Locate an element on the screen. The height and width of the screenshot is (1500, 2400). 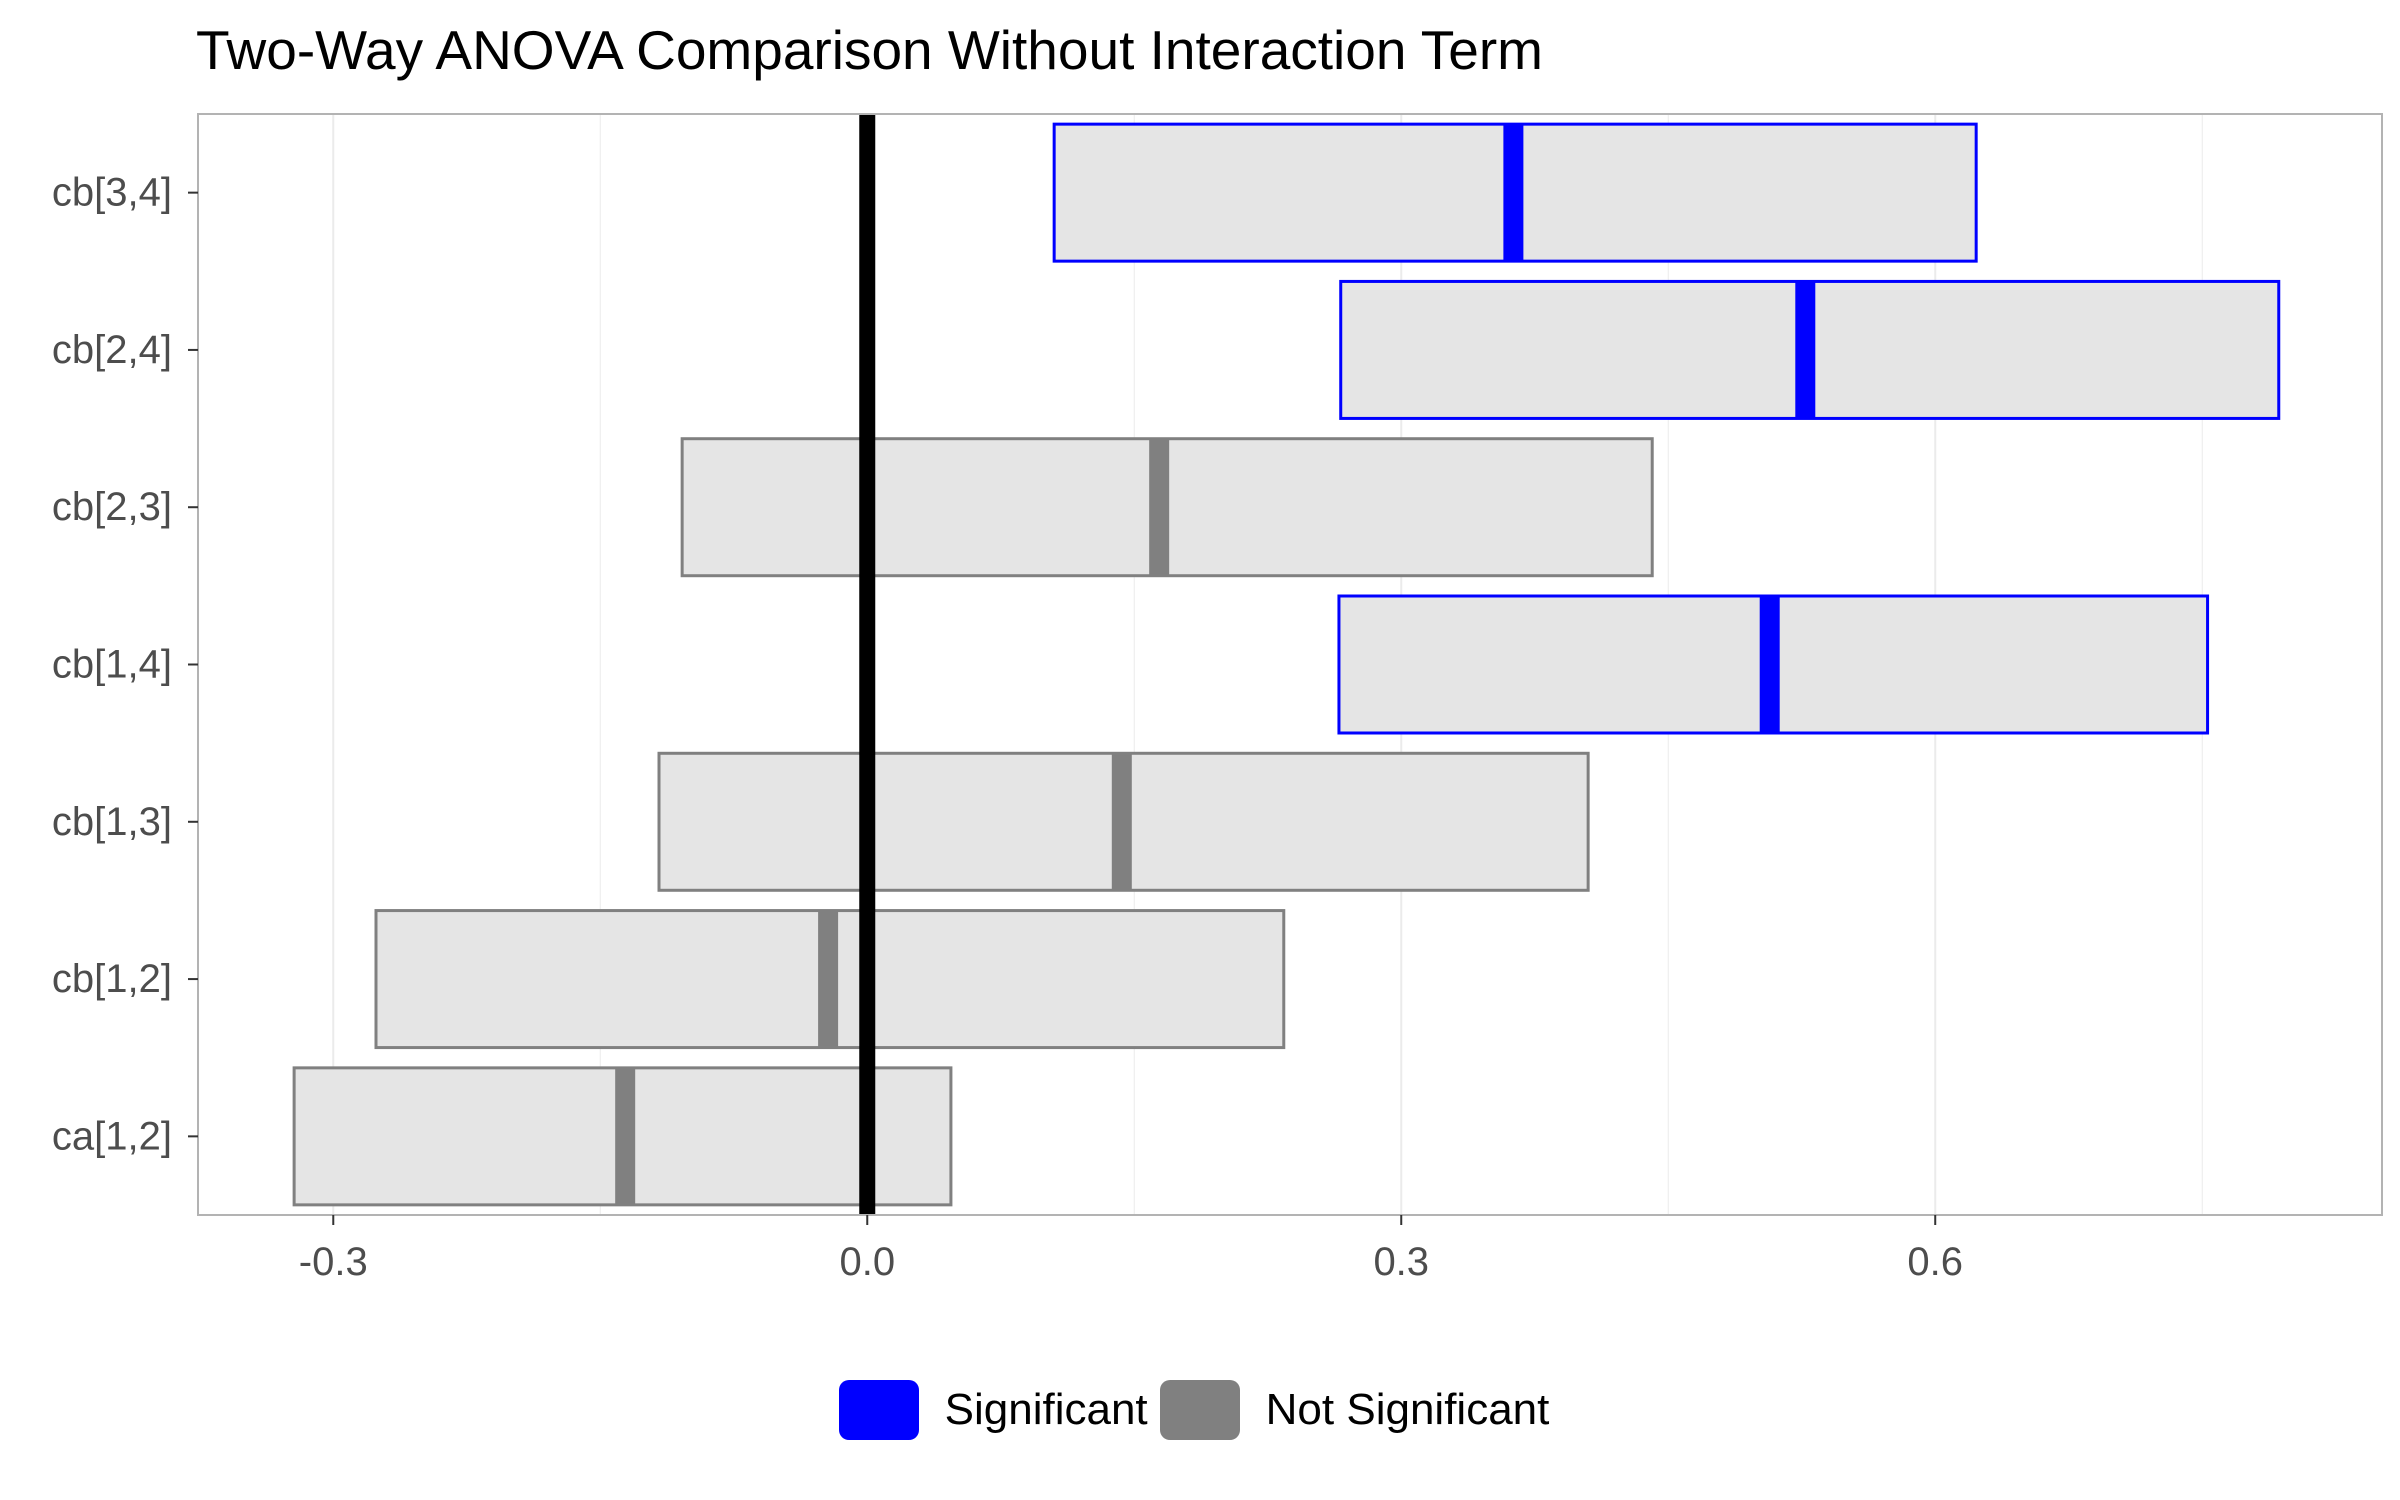
legend-key-significant is located at coordinates (878, 1410).